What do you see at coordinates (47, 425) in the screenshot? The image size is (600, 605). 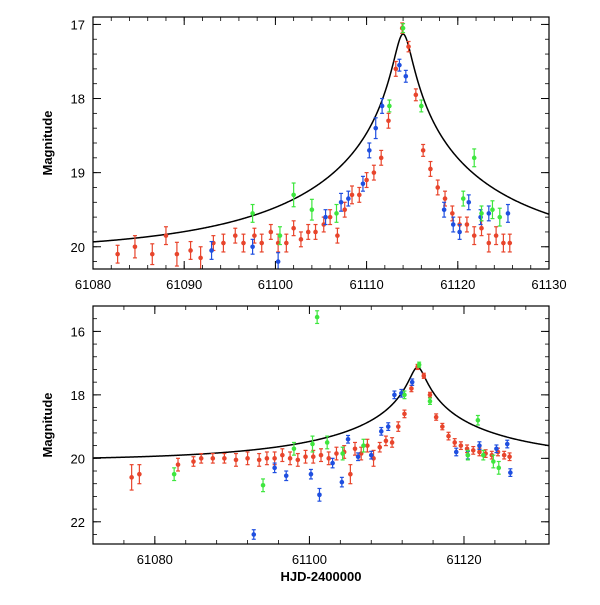 I see `bottom-y-axis-title: Magnitude` at bounding box center [47, 425].